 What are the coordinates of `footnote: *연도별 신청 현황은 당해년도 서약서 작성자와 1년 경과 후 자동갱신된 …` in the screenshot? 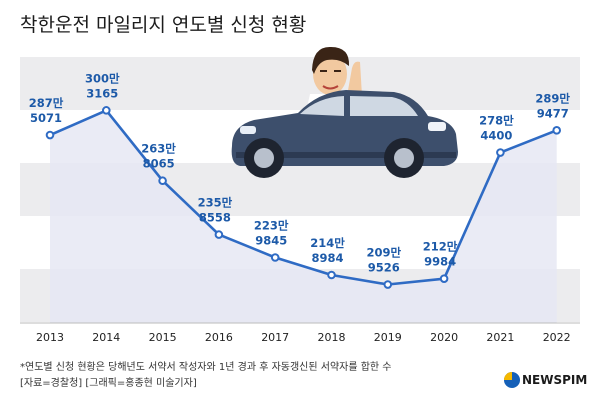 It's located at (206, 366).